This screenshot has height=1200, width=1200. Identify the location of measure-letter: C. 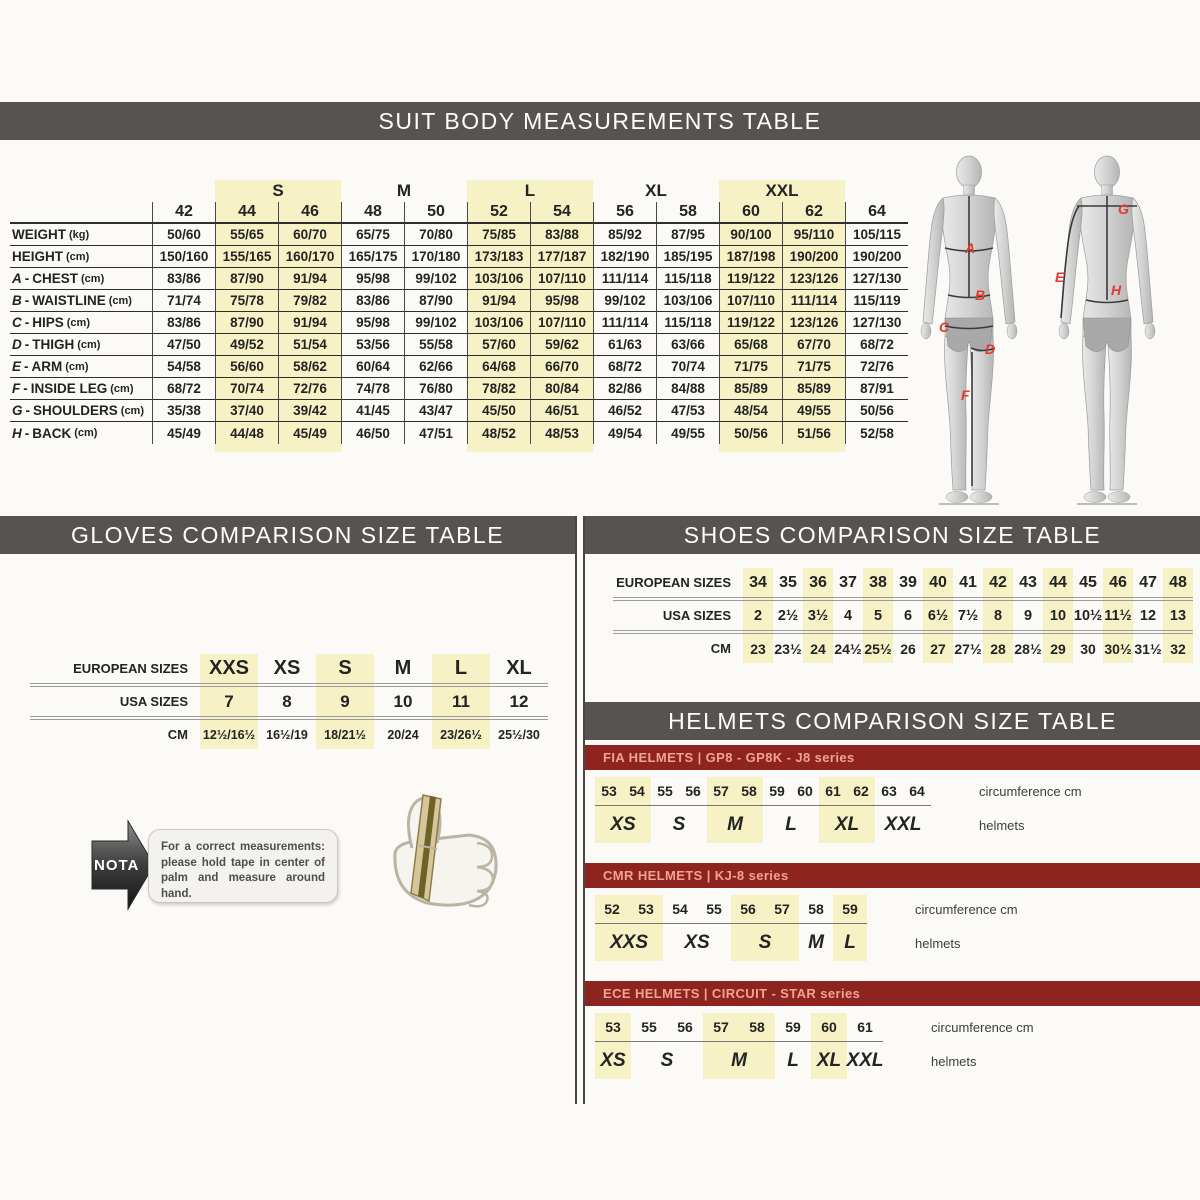
(17, 322).